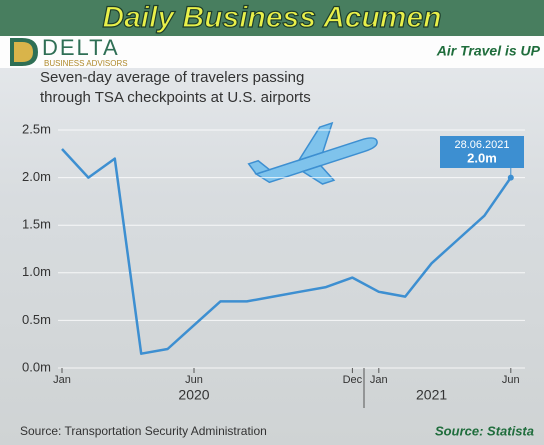 This screenshot has width=544, height=445. What do you see at coordinates (193, 395) in the screenshot?
I see `year-label: 2020` at bounding box center [193, 395].